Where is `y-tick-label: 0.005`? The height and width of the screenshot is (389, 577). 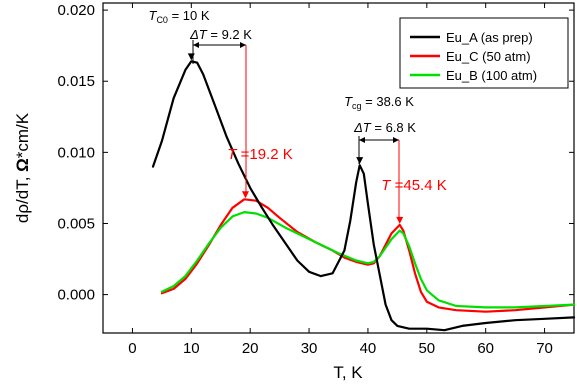
y-tick-label: 0.005 is located at coordinates (76, 223).